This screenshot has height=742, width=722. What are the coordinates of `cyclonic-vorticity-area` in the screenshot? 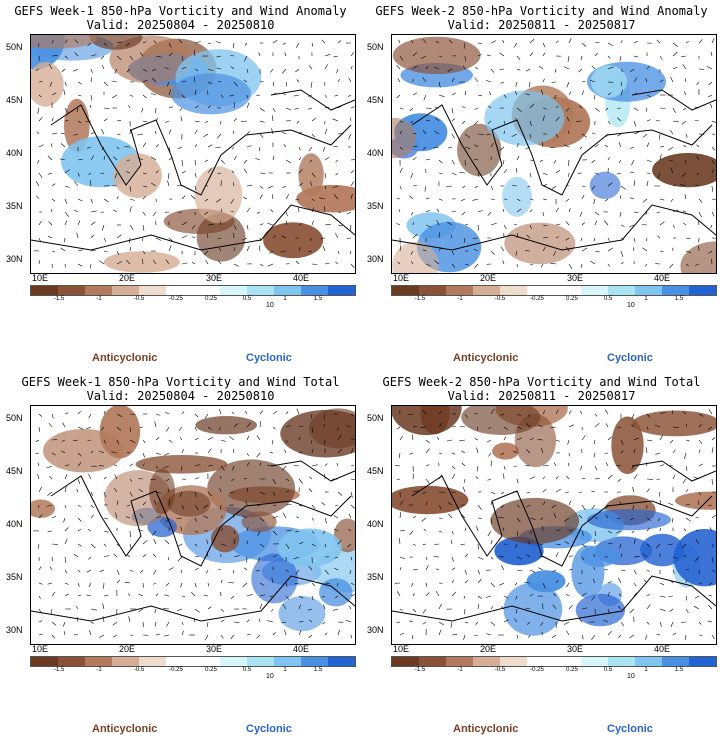 It's located at (694, 558).